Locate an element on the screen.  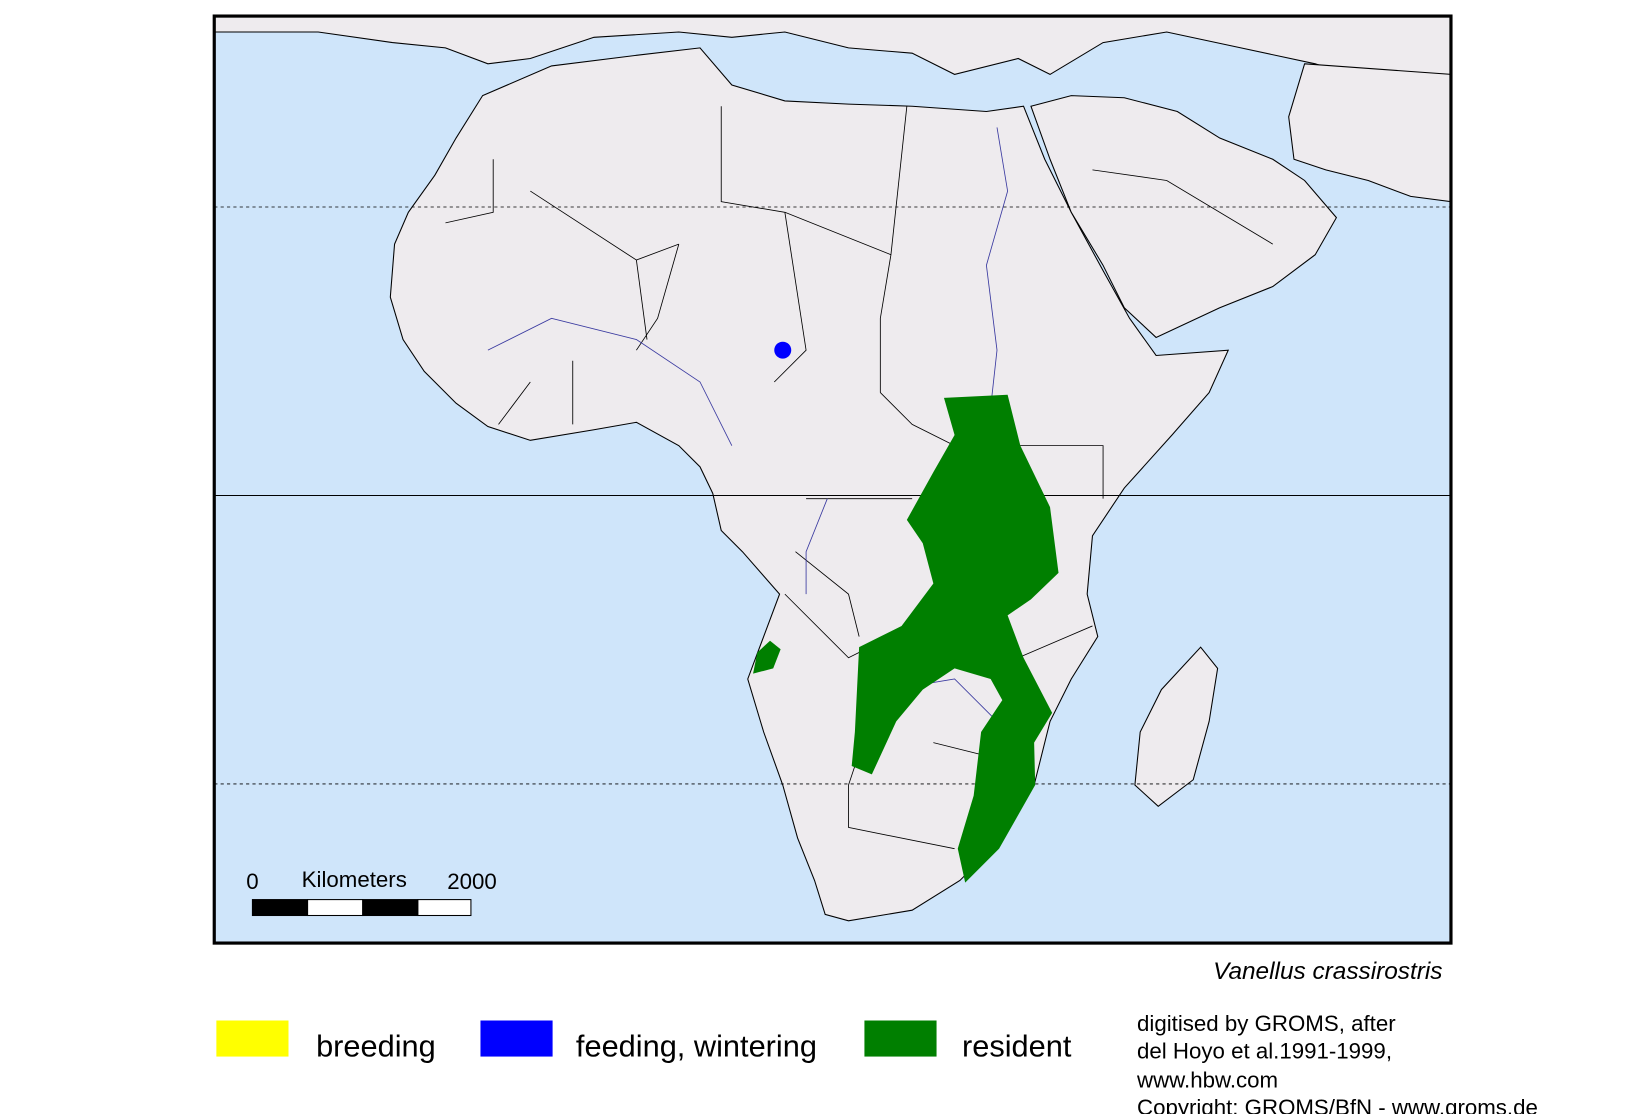
credit-line: digitised by GROMS, after is located at coordinates (1266, 1023).